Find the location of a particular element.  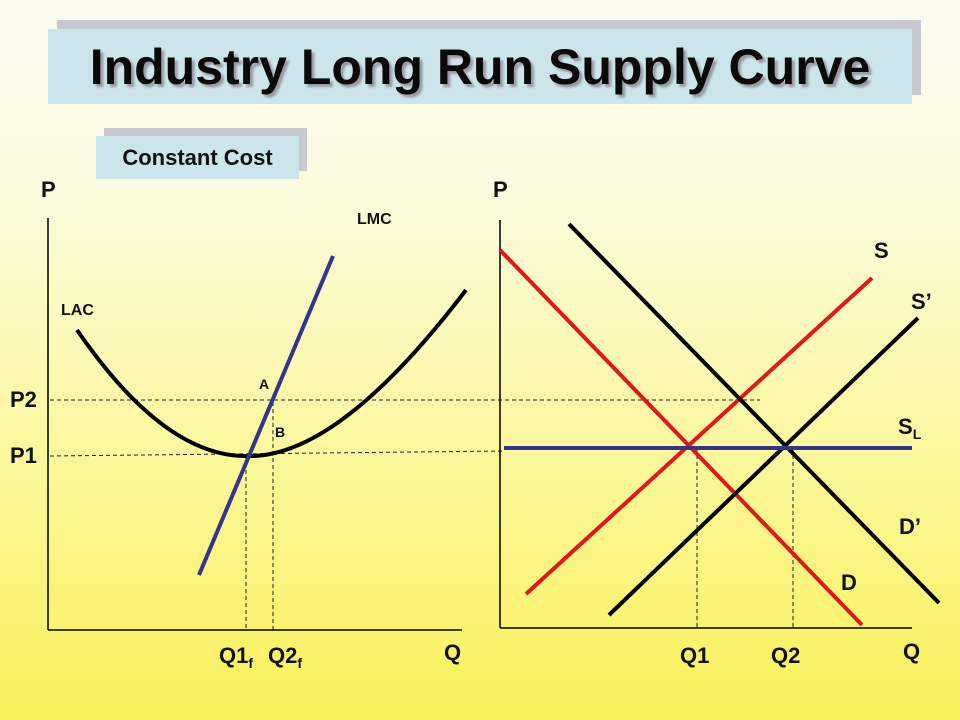

s-label: S is located at coordinates (881, 250).